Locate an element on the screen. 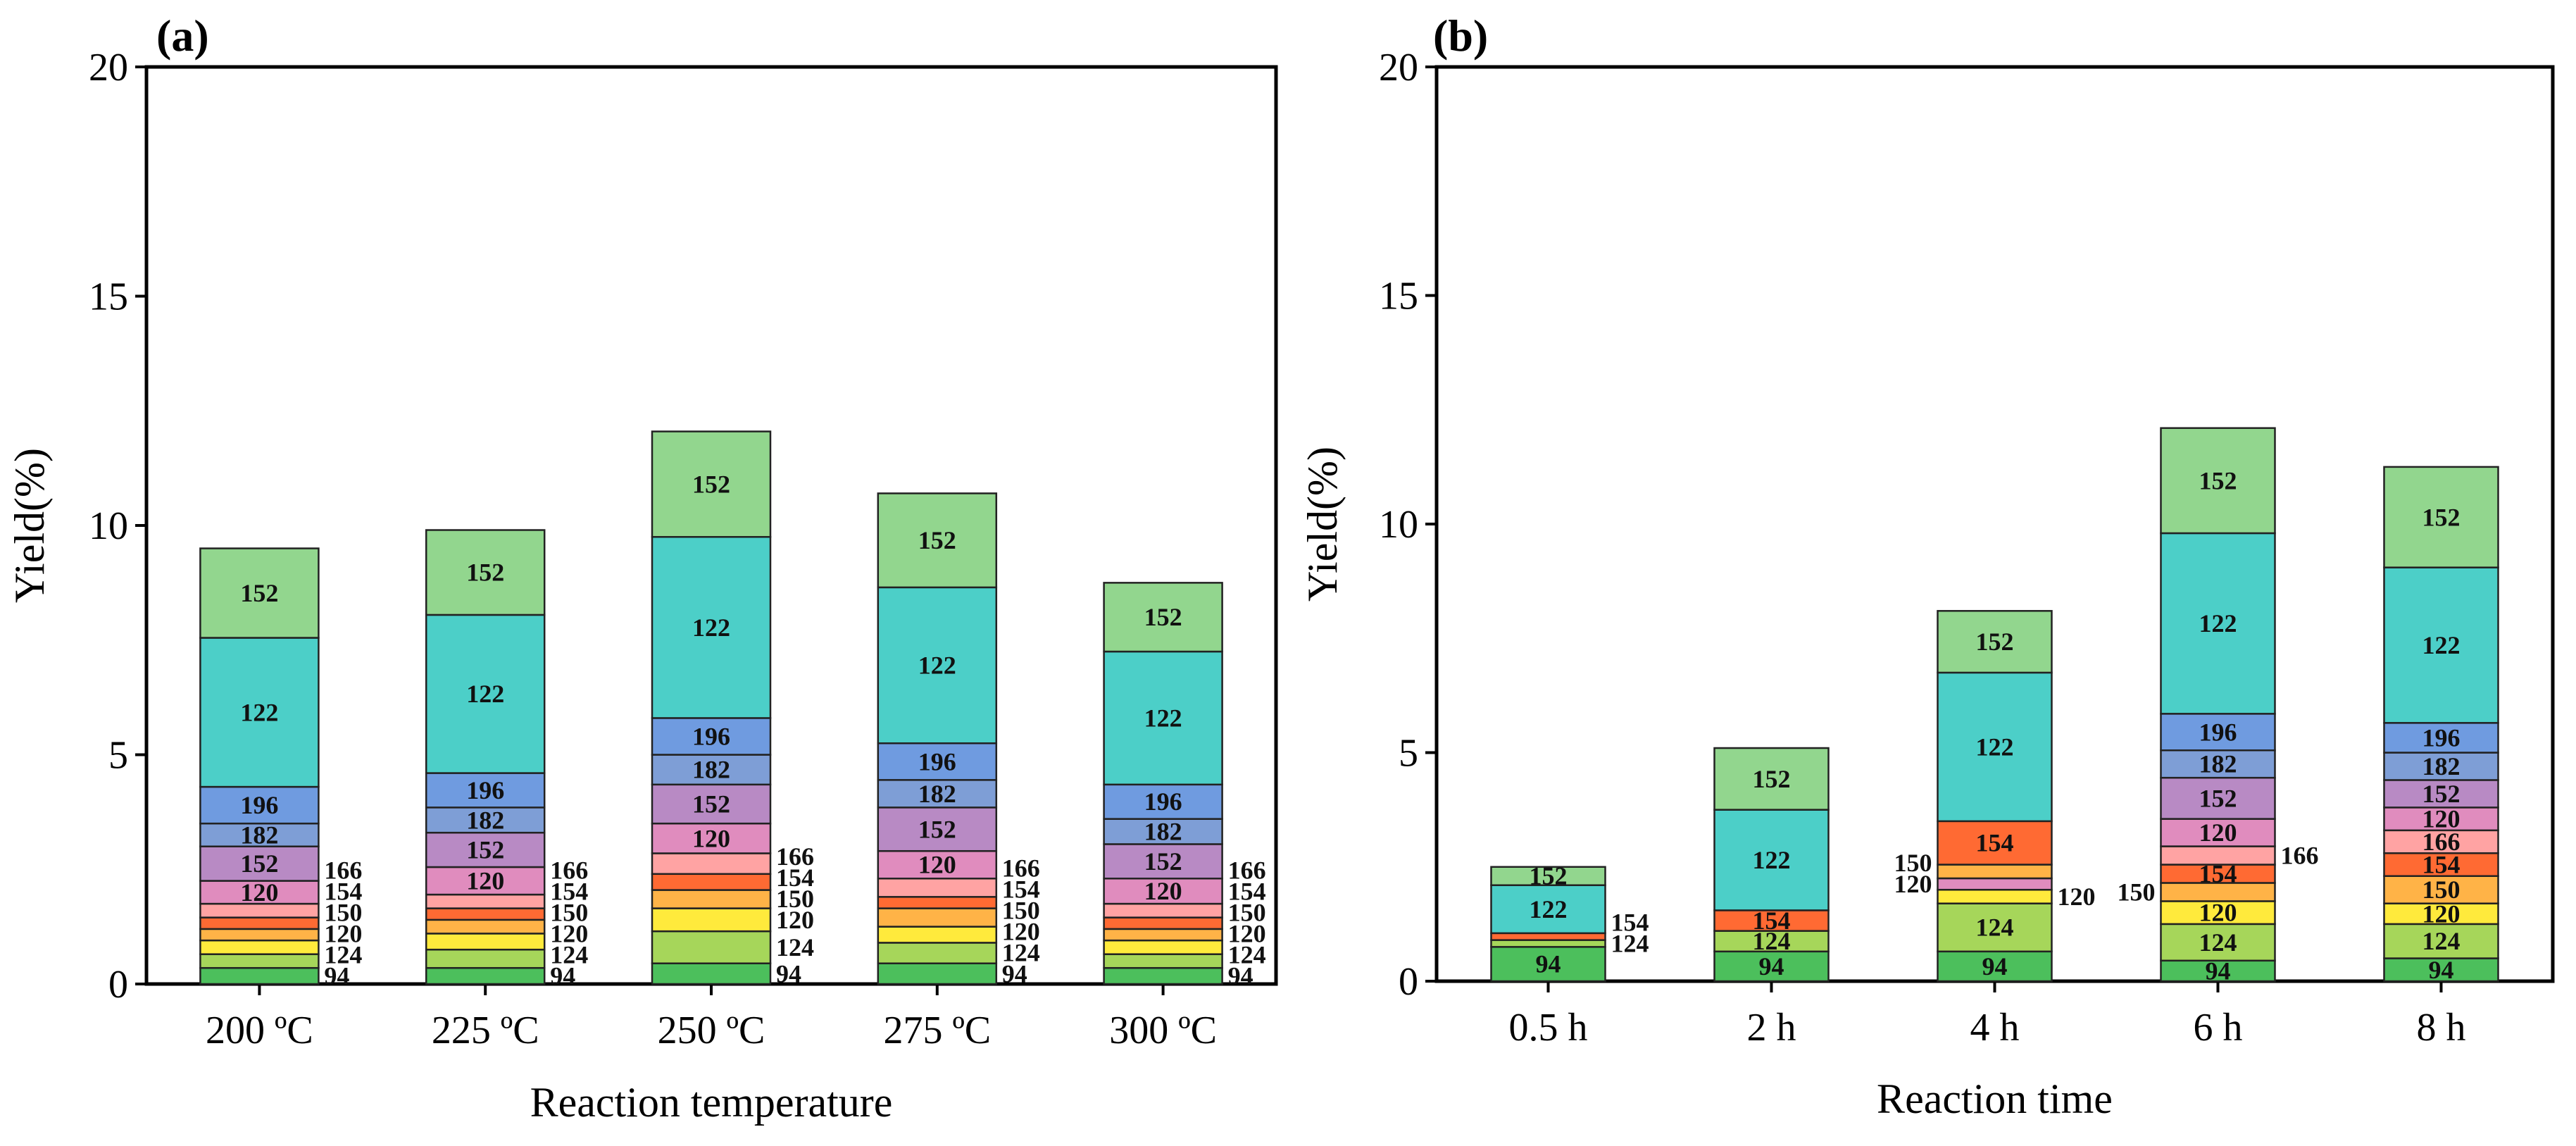  x-tick-label: 8 h is located at coordinates (2441, 1028).